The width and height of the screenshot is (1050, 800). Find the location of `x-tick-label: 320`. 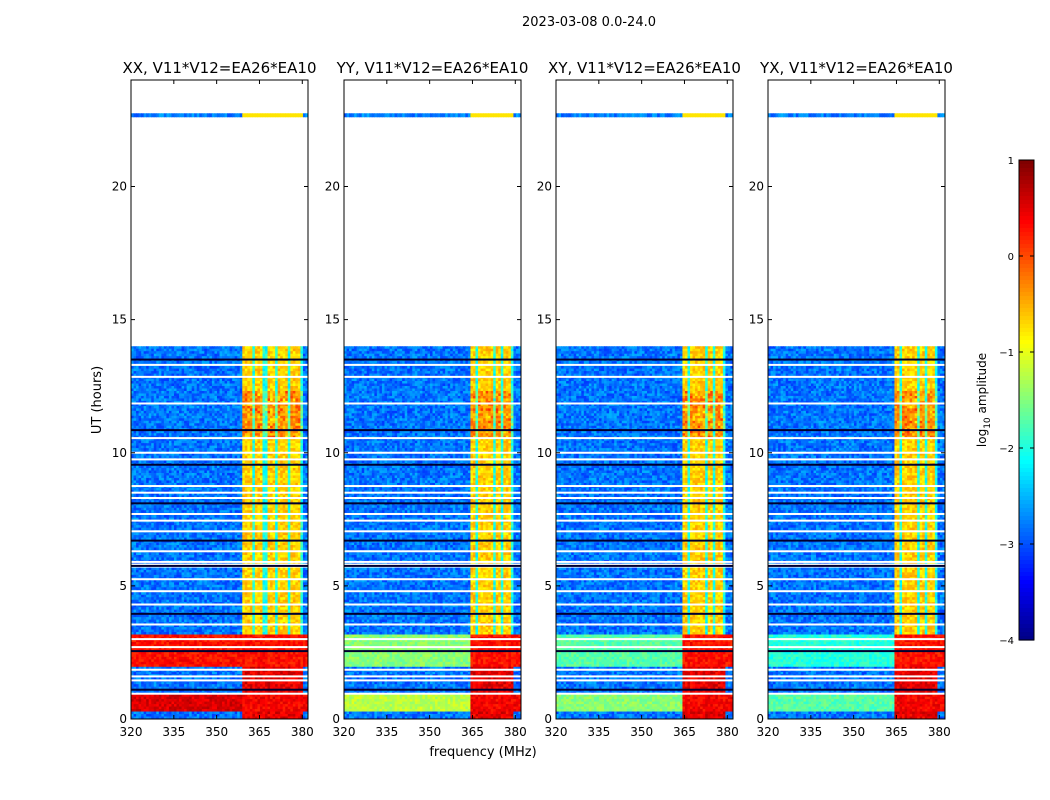

x-tick-label: 320 is located at coordinates (556, 732).